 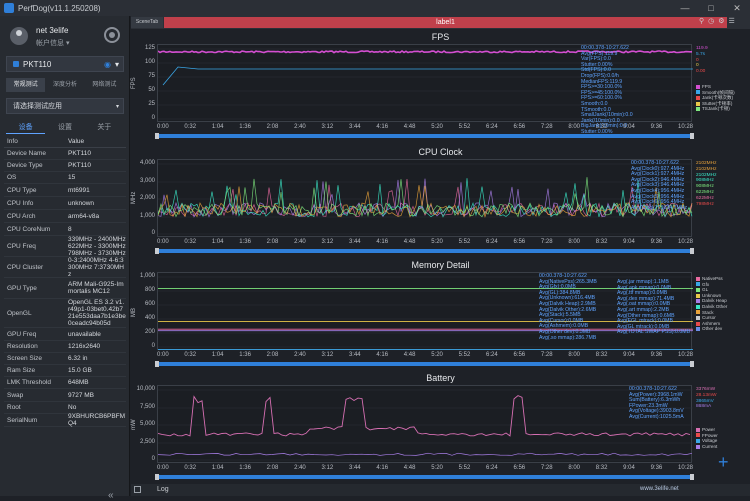 I want to click on info-value: PKT110, so click(x=80, y=165).